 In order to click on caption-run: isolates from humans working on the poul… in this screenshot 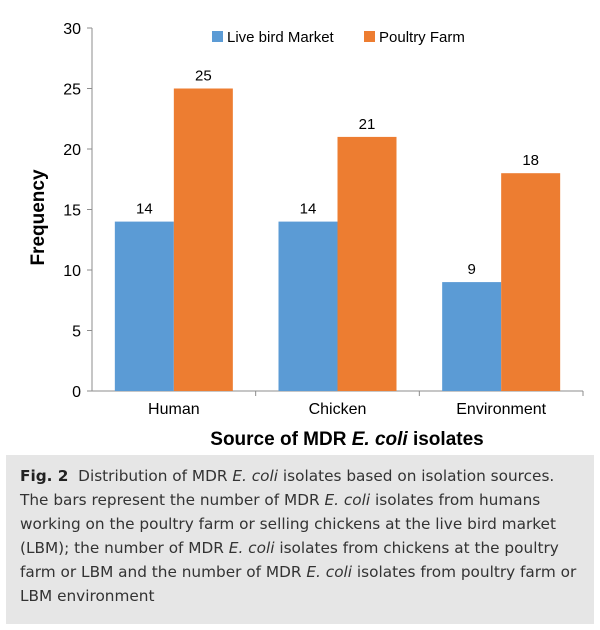, I will do `click(288, 524)`.